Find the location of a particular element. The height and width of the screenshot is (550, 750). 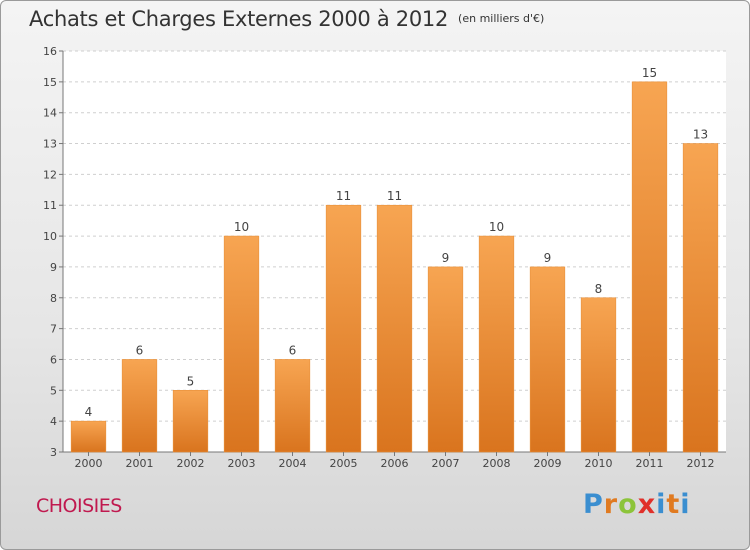

x-tick-label: 2011 is located at coordinates (650, 463).